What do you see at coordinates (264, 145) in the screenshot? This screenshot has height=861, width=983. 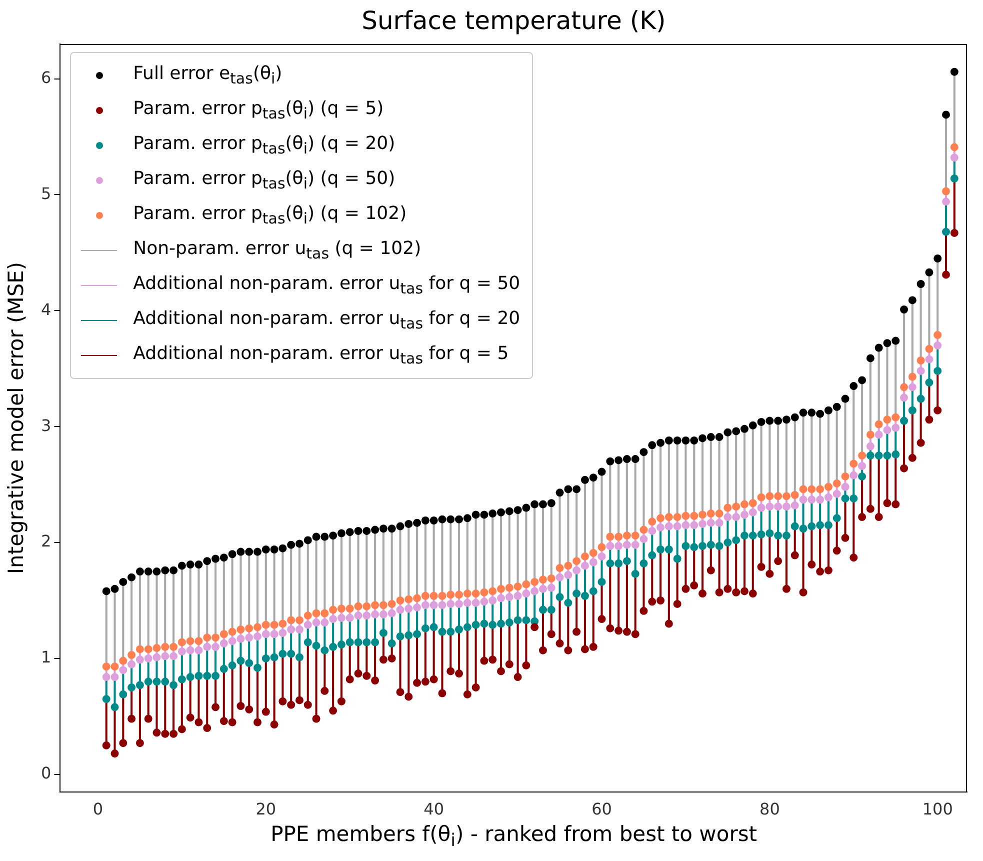 I see `legend-label: Param. error p$_{tas}$(θ$_{i}$) (q = 20)` at bounding box center [264, 145].